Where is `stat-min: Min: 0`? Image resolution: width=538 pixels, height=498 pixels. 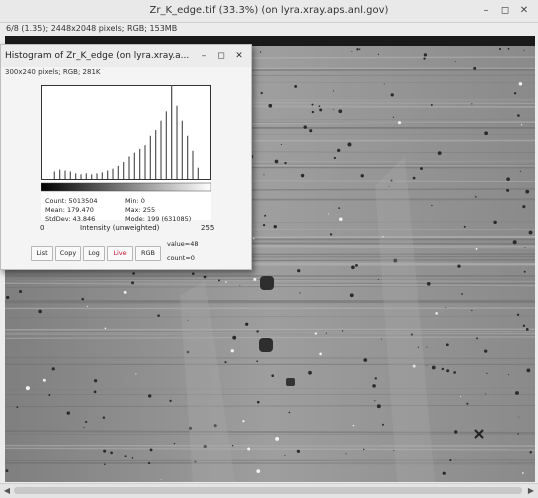
stat-min: Min: 0 is located at coordinates (135, 201).